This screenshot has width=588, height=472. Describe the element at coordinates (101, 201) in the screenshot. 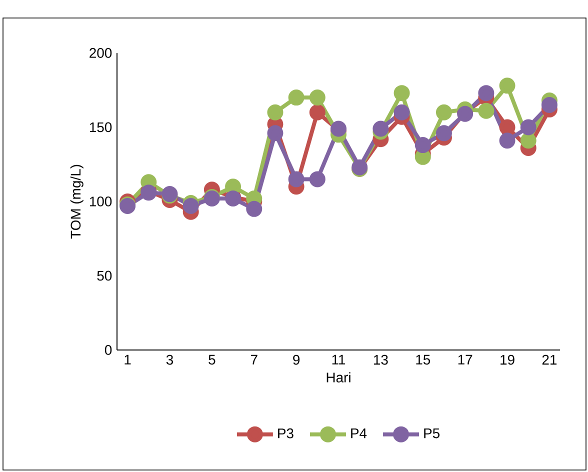

I see `y-tick-label: 100` at that location.